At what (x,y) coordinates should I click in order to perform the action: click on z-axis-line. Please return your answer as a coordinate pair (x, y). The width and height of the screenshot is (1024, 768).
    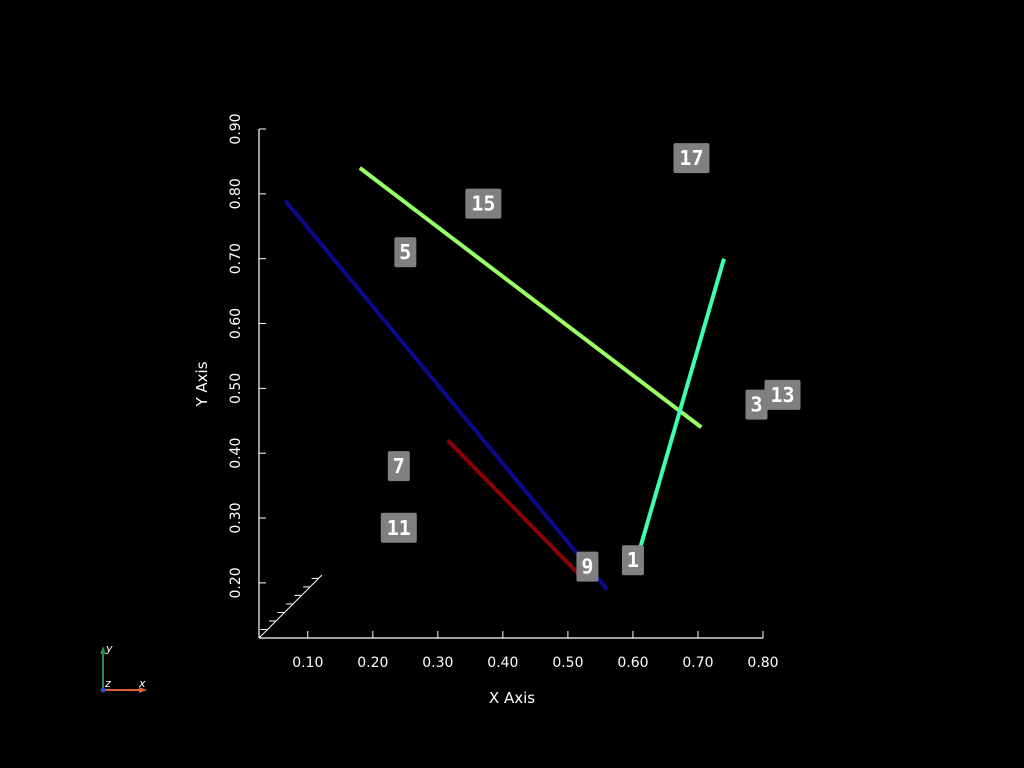
    Looking at the image, I should click on (290, 606).